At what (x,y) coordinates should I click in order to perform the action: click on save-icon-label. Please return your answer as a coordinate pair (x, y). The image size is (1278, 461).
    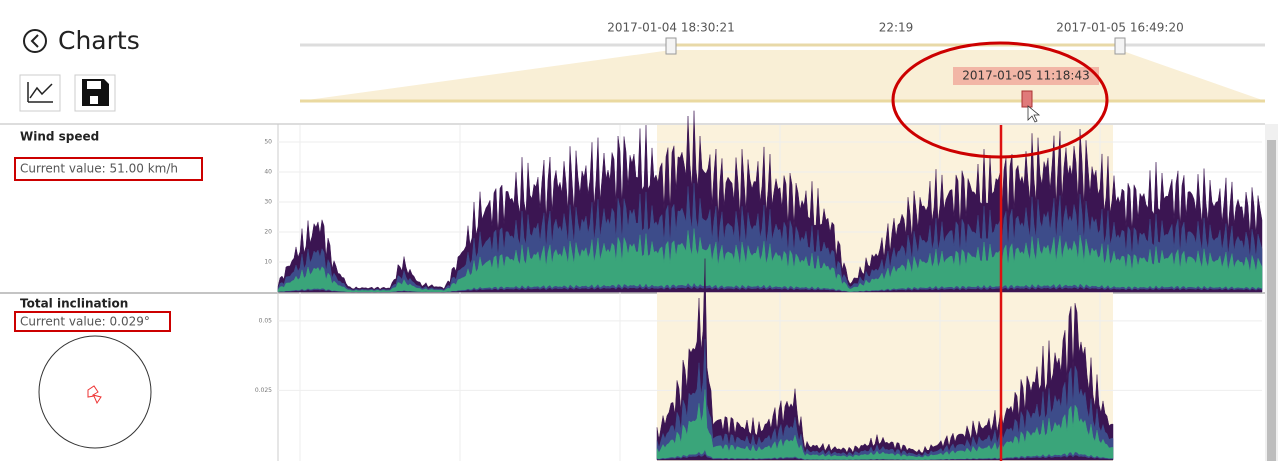
    Looking at the image, I should click on (94, 100).